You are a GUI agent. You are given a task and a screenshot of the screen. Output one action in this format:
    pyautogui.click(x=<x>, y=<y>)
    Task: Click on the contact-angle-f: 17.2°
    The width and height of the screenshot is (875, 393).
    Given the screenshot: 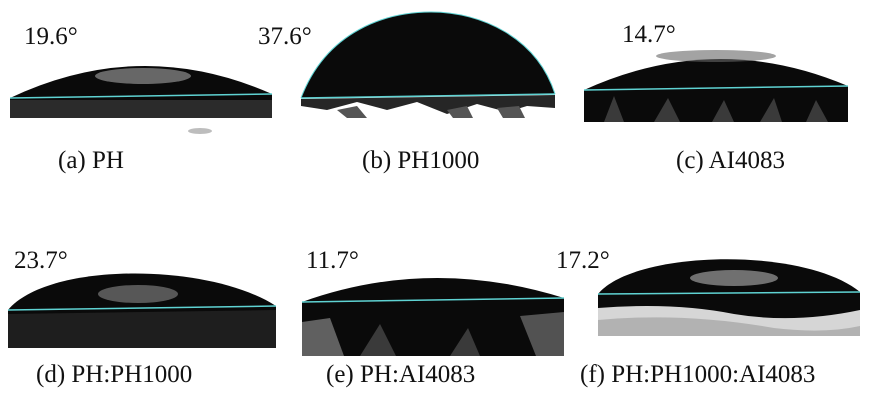 What is the action you would take?
    pyautogui.click(x=583, y=260)
    